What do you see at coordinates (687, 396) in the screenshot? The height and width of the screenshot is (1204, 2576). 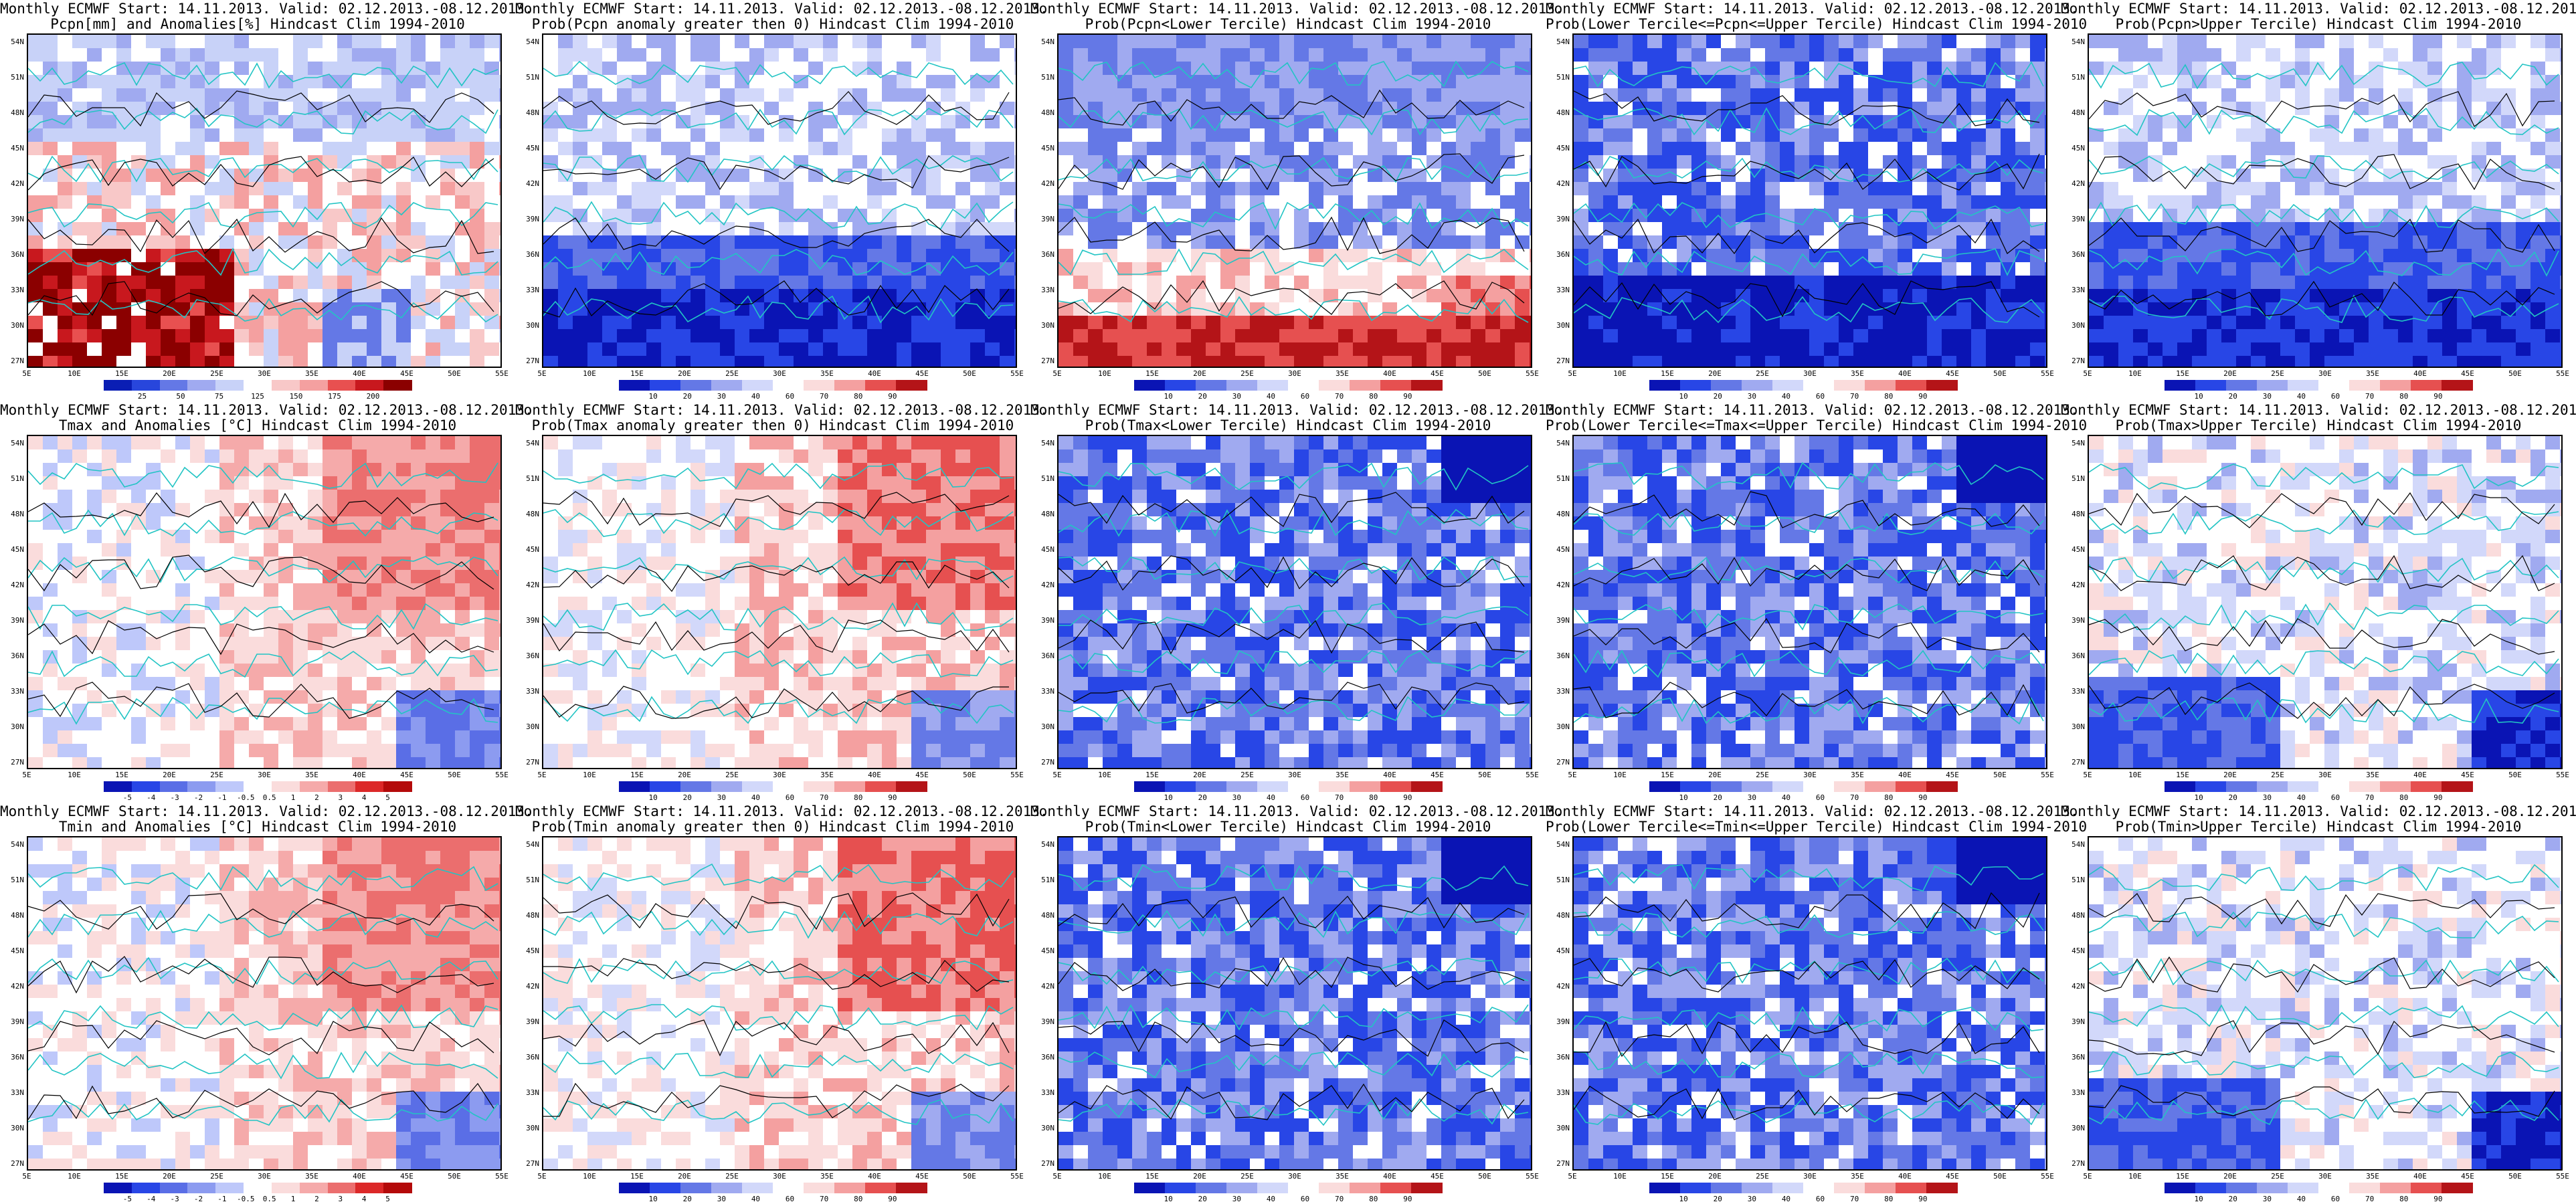 I see `colorbar-label: 20` at bounding box center [687, 396].